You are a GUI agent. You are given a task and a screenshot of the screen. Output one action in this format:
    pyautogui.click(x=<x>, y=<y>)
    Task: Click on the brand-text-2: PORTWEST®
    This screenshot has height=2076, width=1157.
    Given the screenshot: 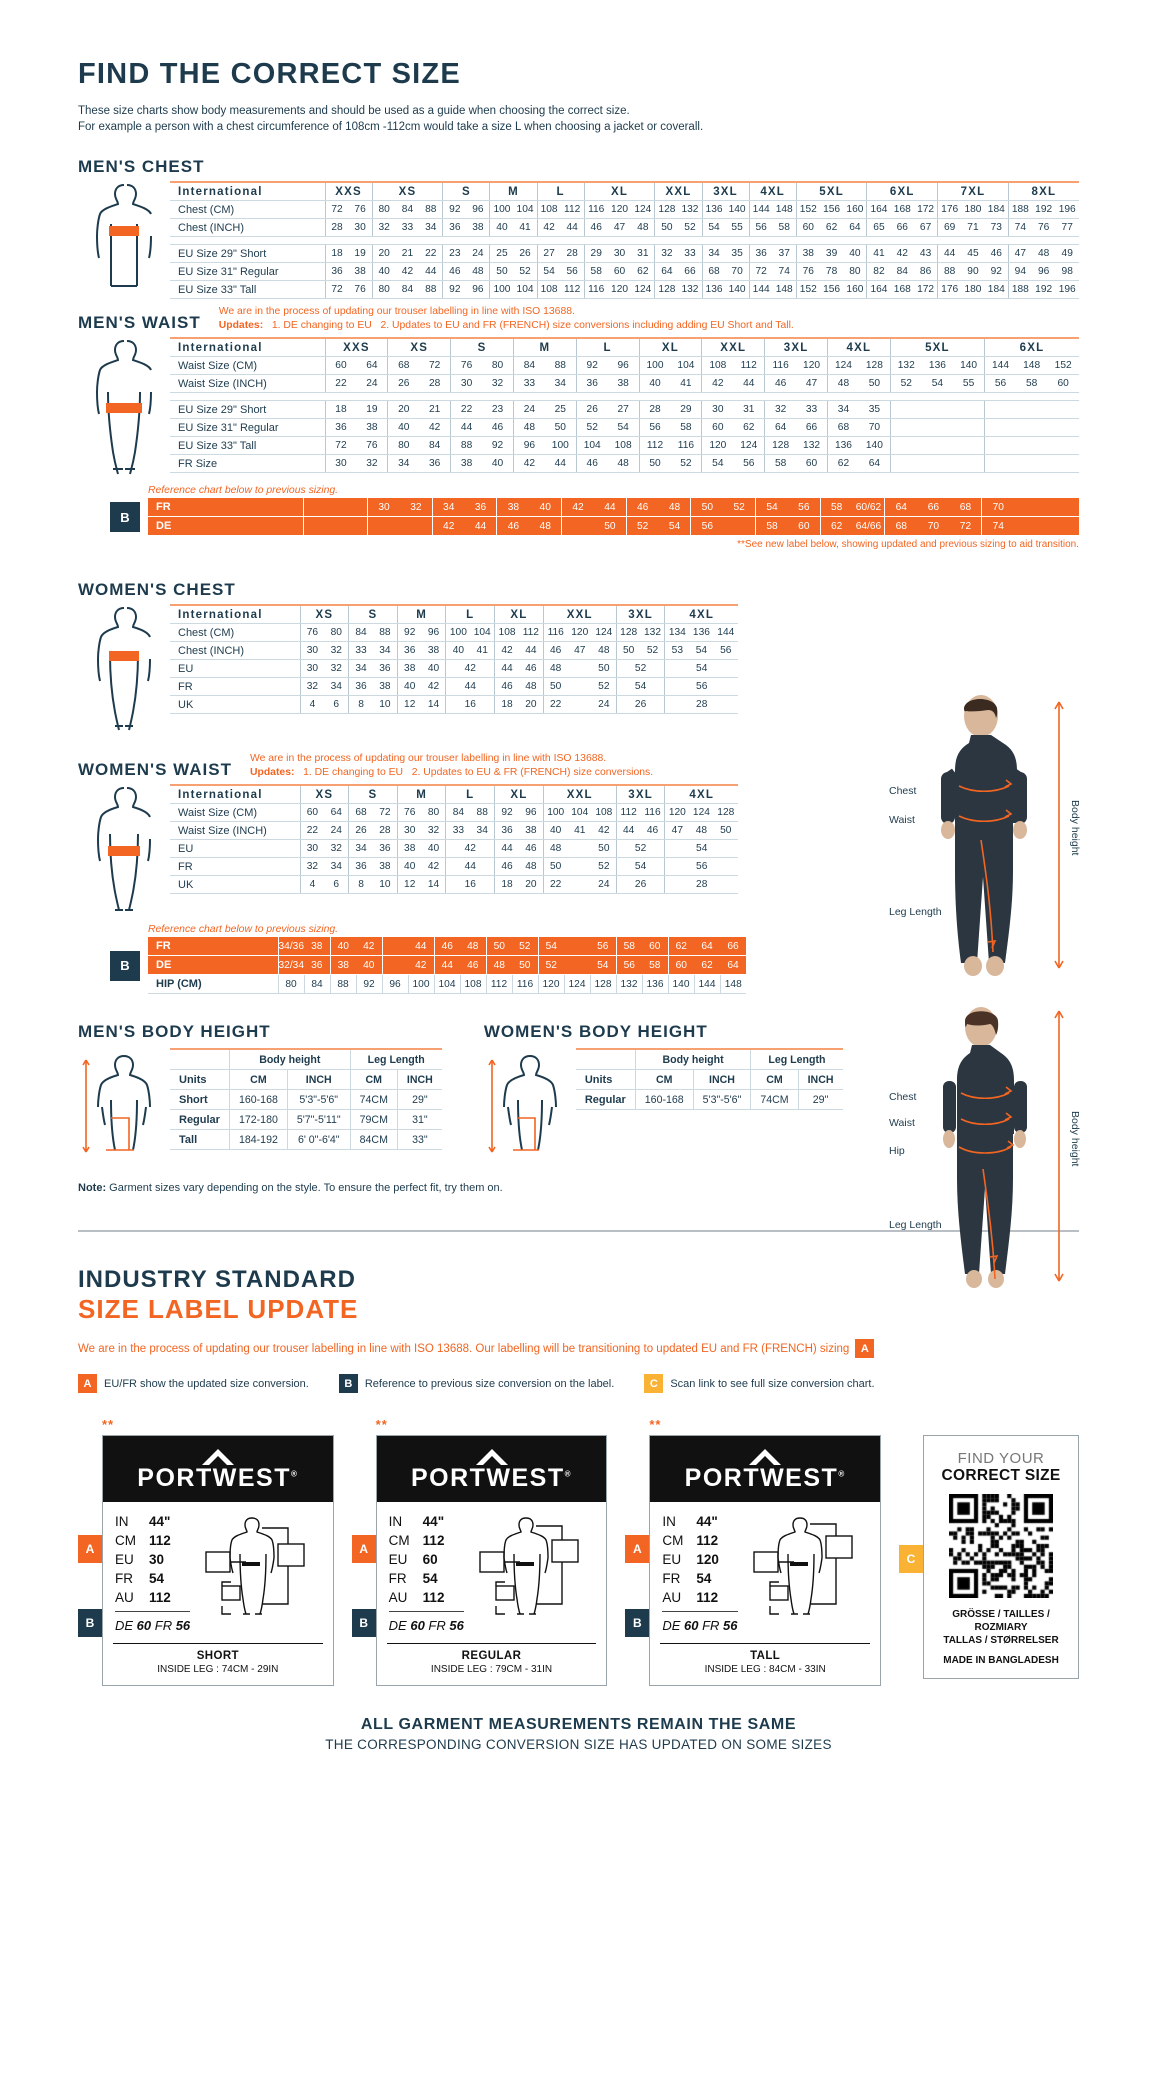 What is the action you would take?
    pyautogui.click(x=491, y=1478)
    